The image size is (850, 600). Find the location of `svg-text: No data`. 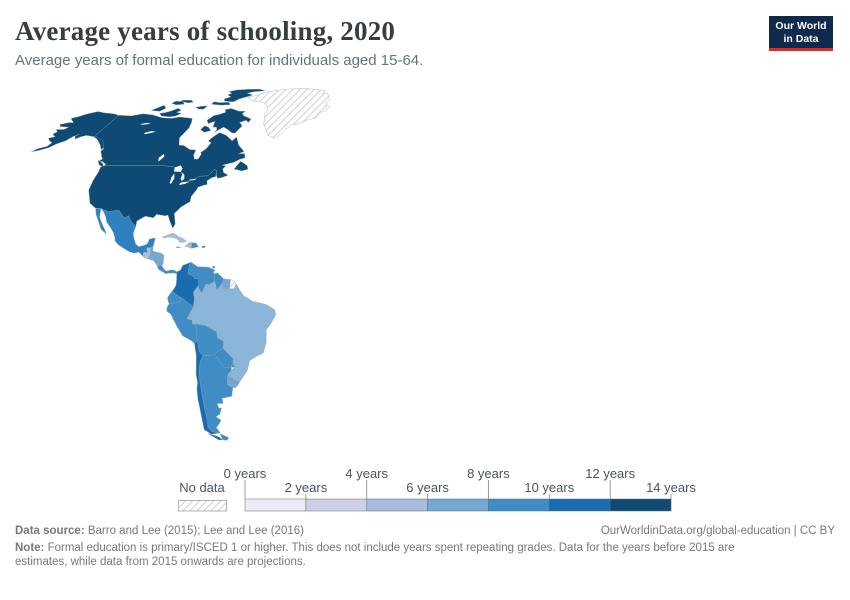

svg-text: No data is located at coordinates (202, 487).